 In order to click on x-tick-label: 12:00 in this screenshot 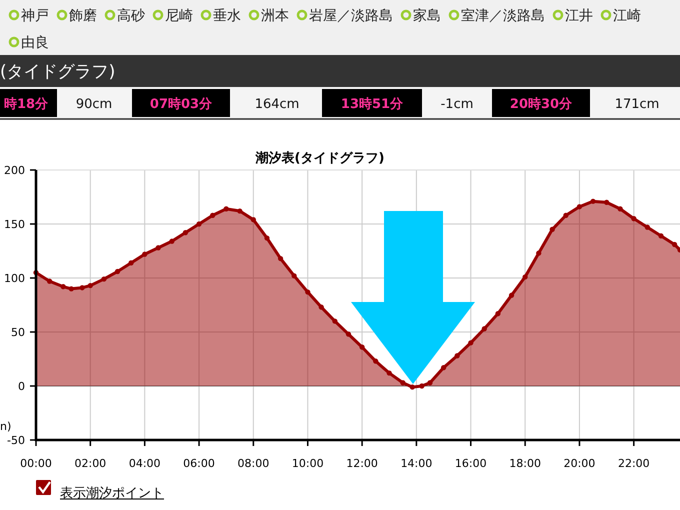, I will do `click(362, 463)`.